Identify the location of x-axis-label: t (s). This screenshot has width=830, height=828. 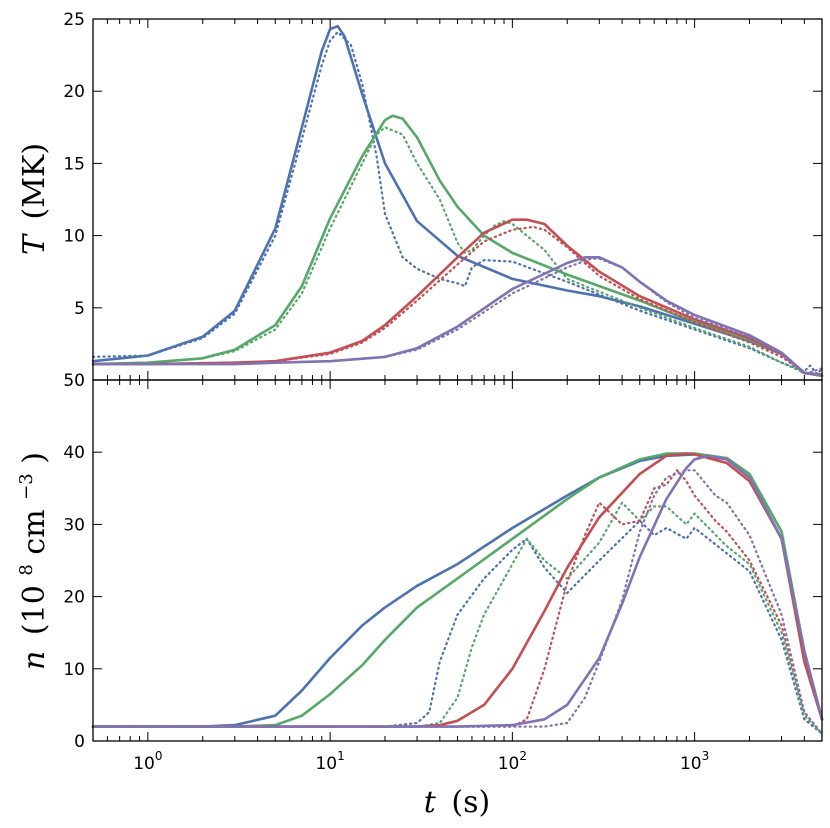
(457, 802).